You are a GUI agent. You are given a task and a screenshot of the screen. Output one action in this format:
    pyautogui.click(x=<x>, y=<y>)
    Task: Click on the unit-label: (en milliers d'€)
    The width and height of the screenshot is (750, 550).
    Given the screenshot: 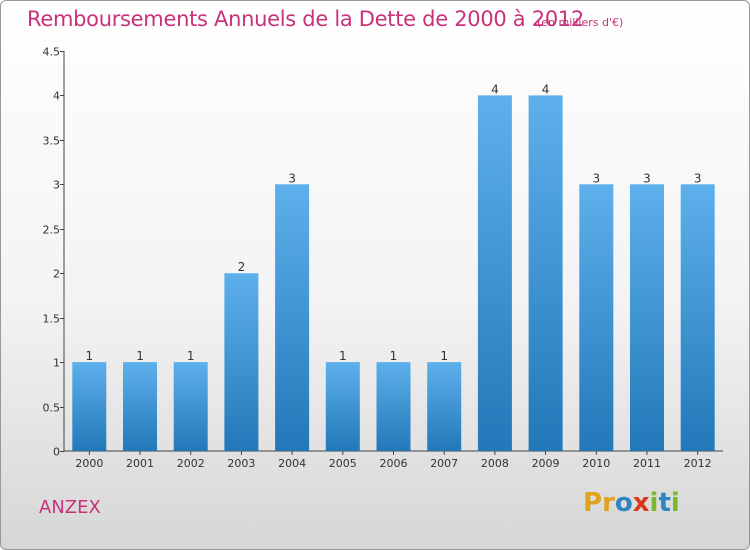 What is the action you would take?
    pyautogui.click(x=580, y=22)
    